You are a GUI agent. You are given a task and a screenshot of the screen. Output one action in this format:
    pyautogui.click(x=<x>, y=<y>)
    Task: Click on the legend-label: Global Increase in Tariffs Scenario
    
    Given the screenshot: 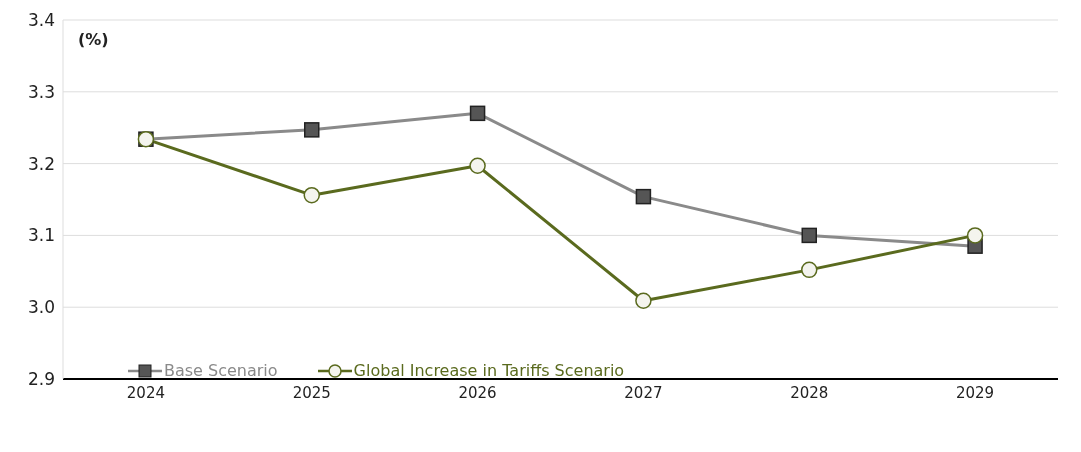 What is the action you would take?
    pyautogui.click(x=488, y=370)
    